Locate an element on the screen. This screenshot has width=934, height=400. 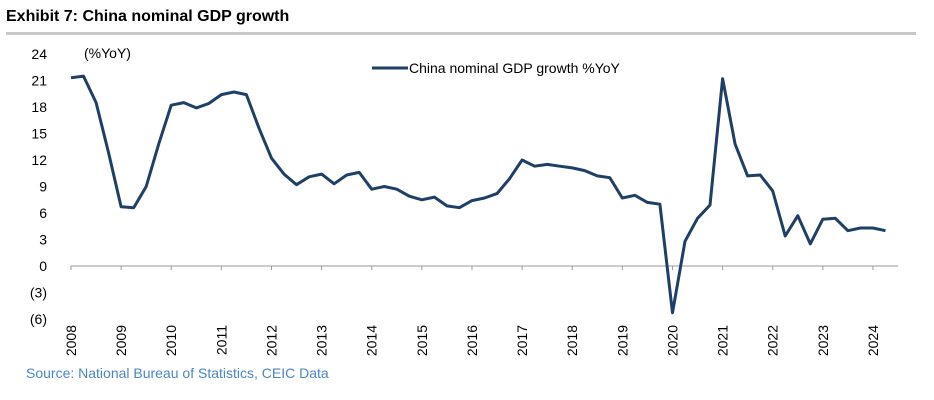
x-tick-label: 2019 is located at coordinates (622, 340).